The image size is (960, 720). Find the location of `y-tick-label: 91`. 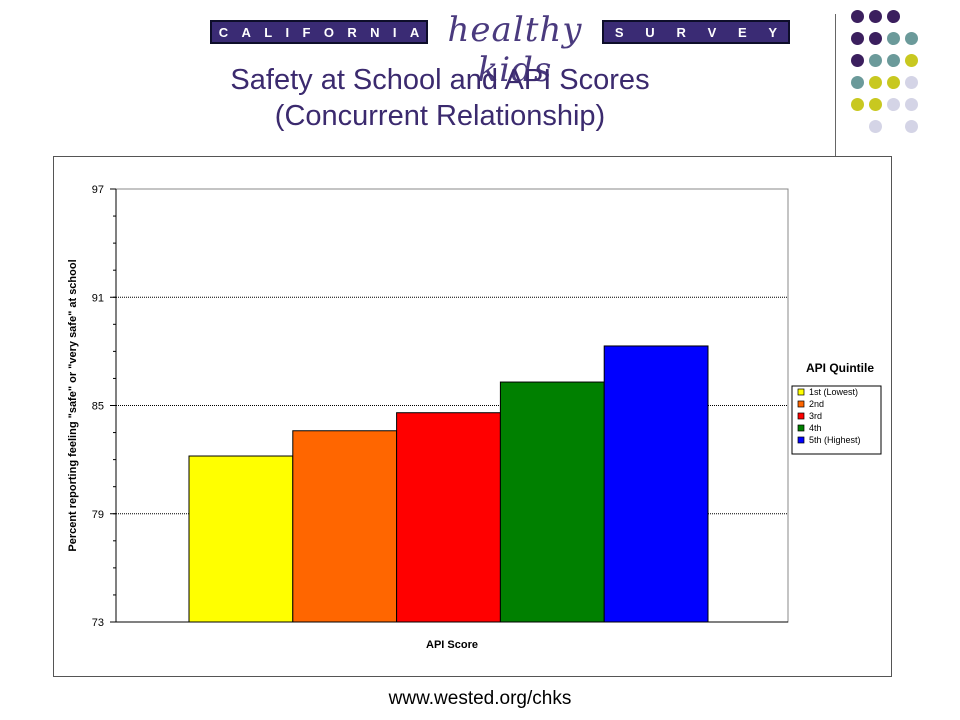

y-tick-label: 91 is located at coordinates (98, 298).